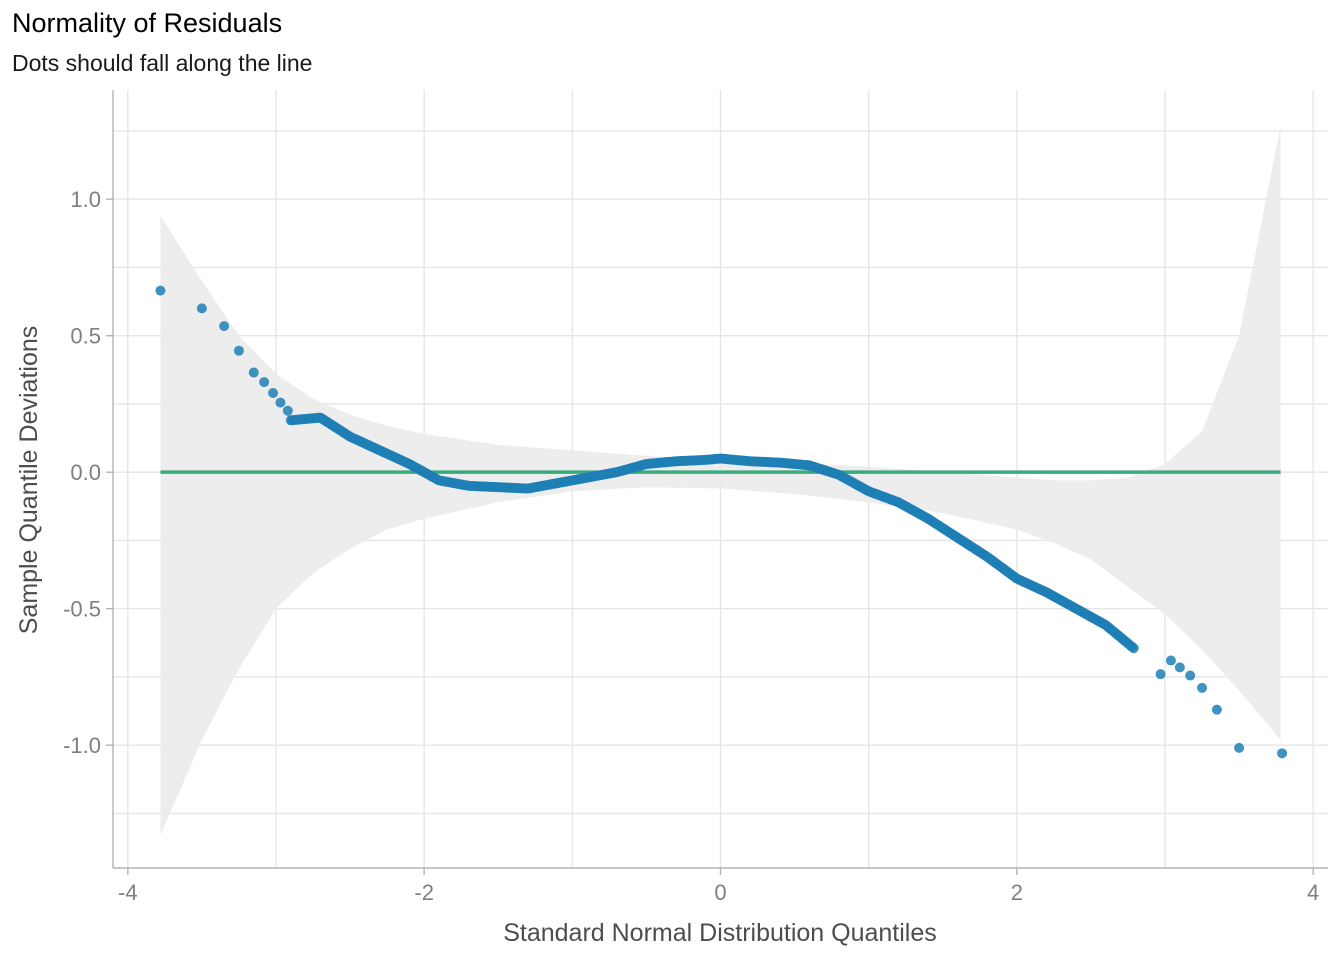  What do you see at coordinates (720, 933) in the screenshot?
I see `x-axis-title: Standard Normal Distribution Quantiles` at bounding box center [720, 933].